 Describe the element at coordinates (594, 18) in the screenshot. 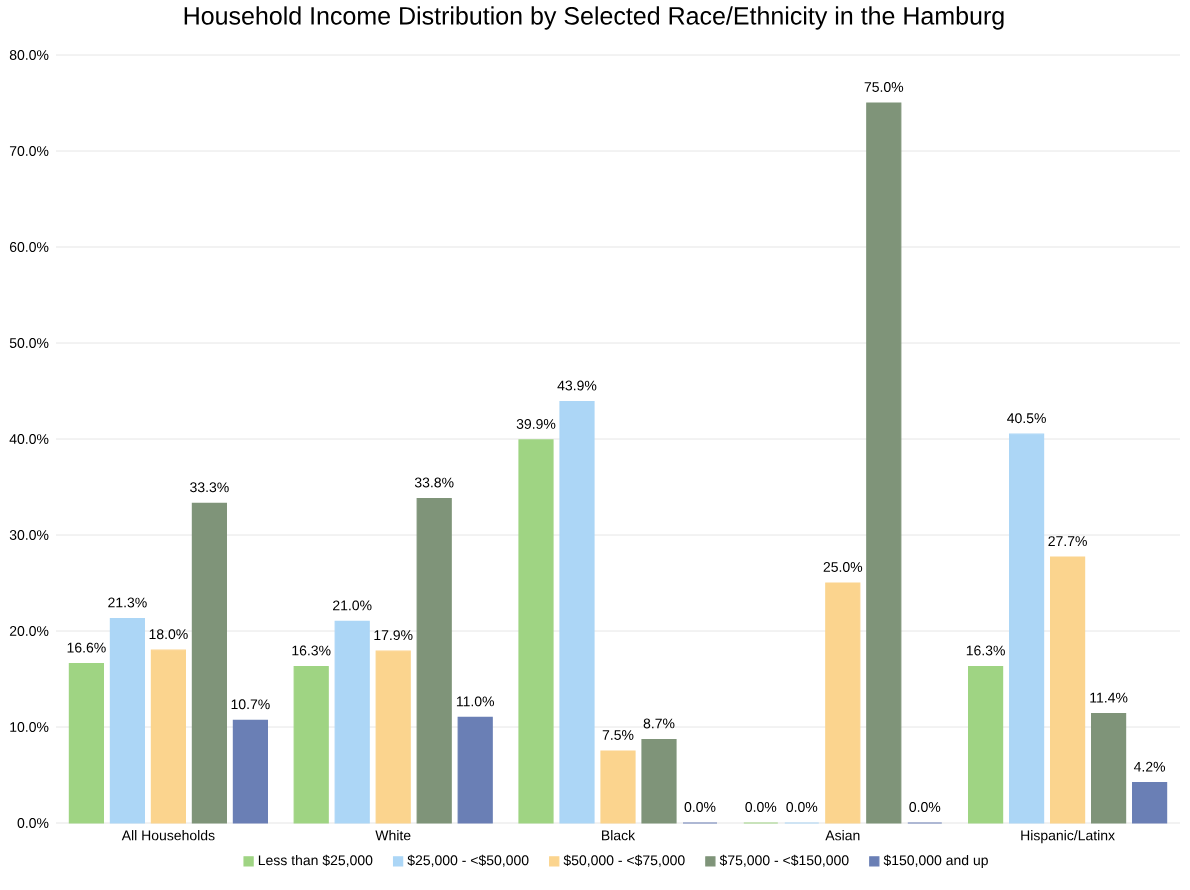

I see `chart-title: Household Income Distribution by Selected Race/Ethnicity in the Hamburg` at that location.